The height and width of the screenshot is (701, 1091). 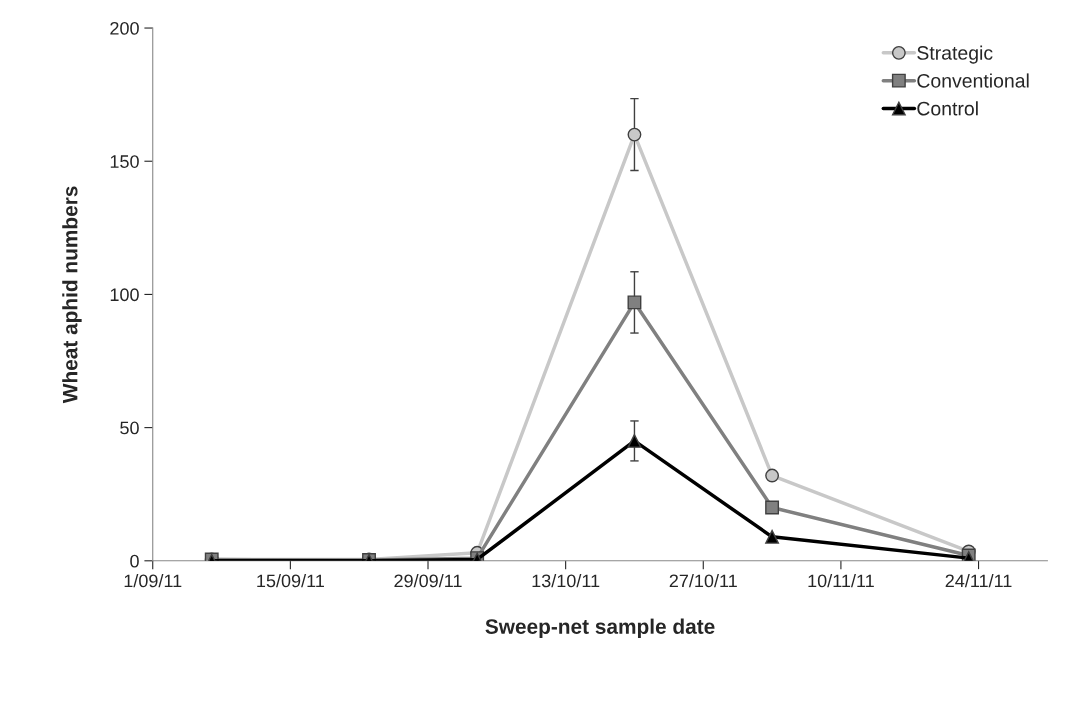 What do you see at coordinates (124, 28) in the screenshot?
I see `y-tick-label: 200` at bounding box center [124, 28].